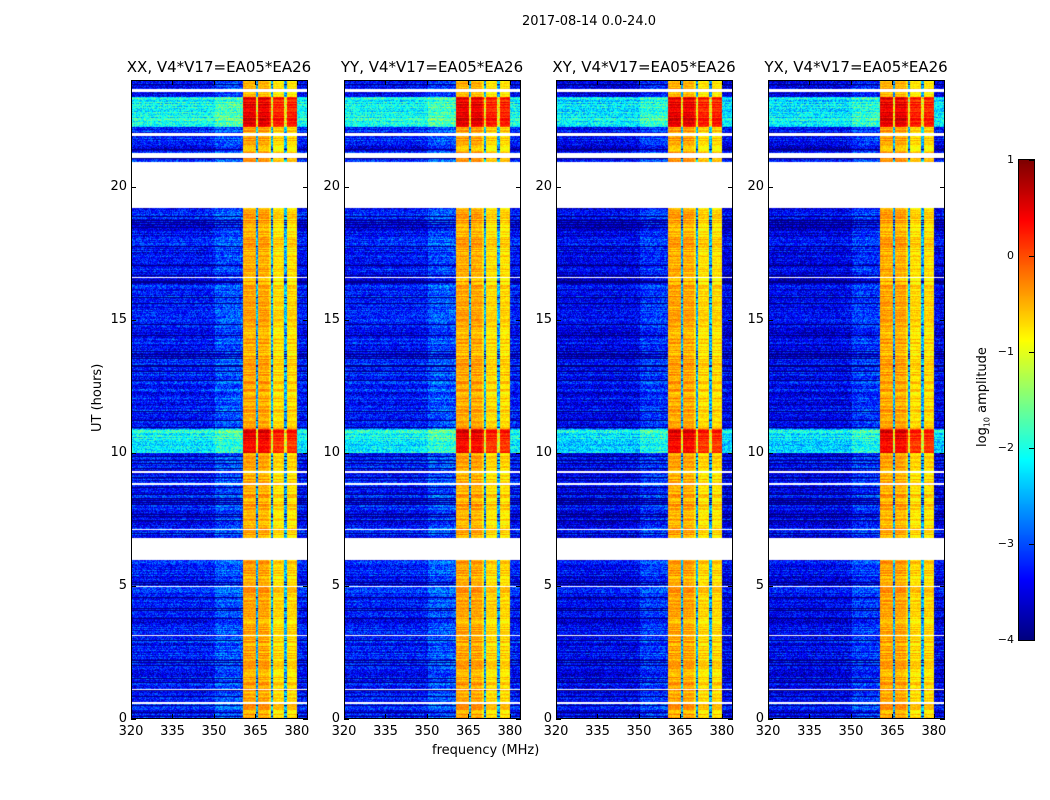 This screenshot has width=1050, height=800. Describe the element at coordinates (1026, 400) in the screenshot. I see `colorbar` at that location.